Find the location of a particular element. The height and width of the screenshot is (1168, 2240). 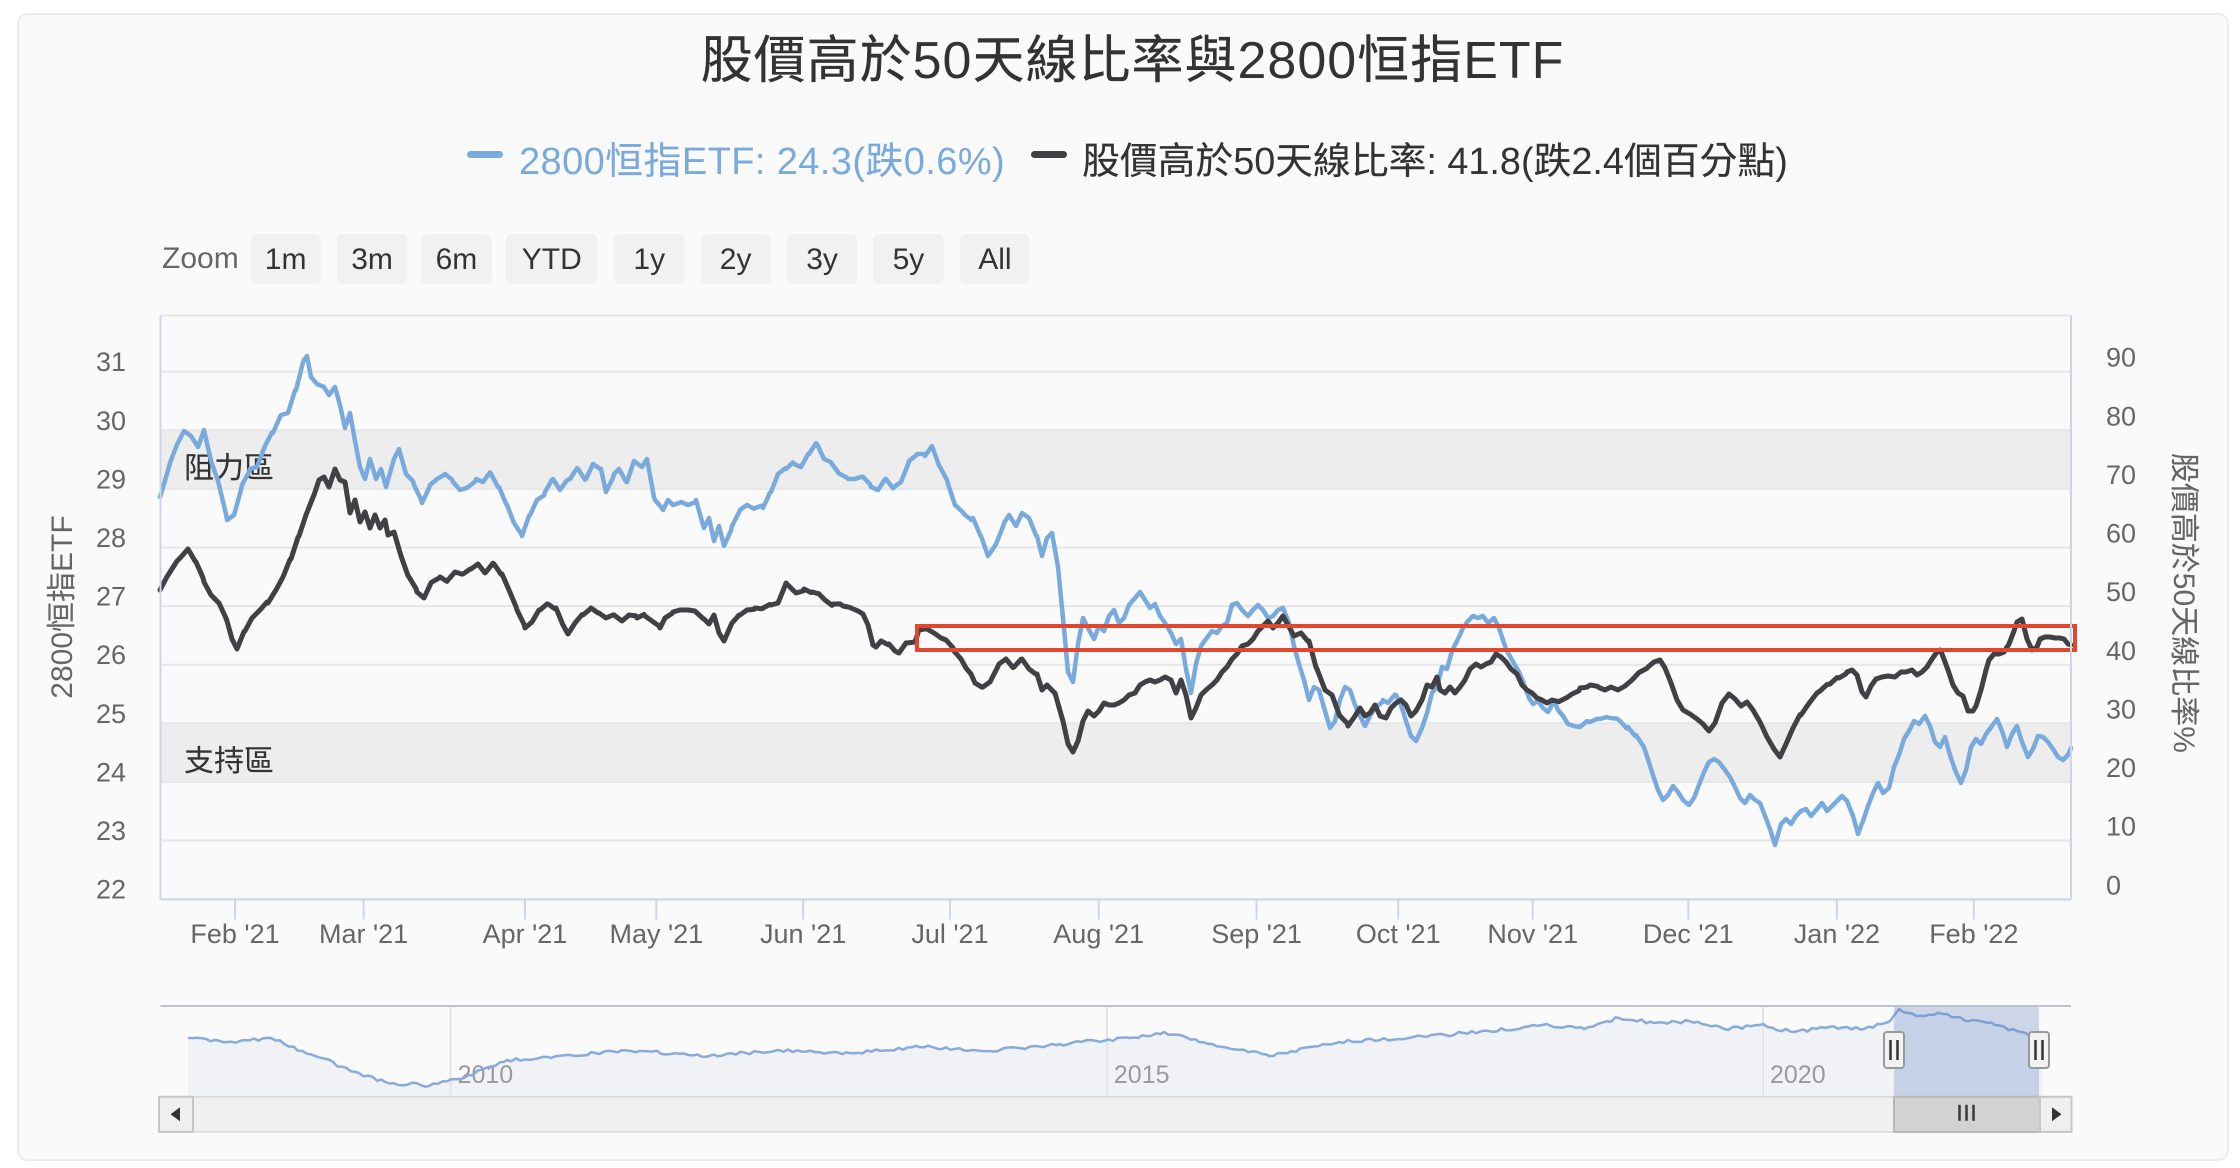

svg-text: 5y is located at coordinates (909, 259).